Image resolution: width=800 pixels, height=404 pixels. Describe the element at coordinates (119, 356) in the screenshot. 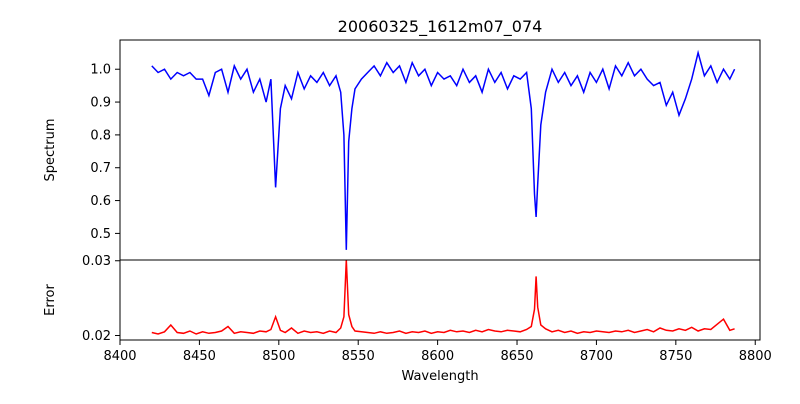

I see `x-tick-label: 8400` at that location.